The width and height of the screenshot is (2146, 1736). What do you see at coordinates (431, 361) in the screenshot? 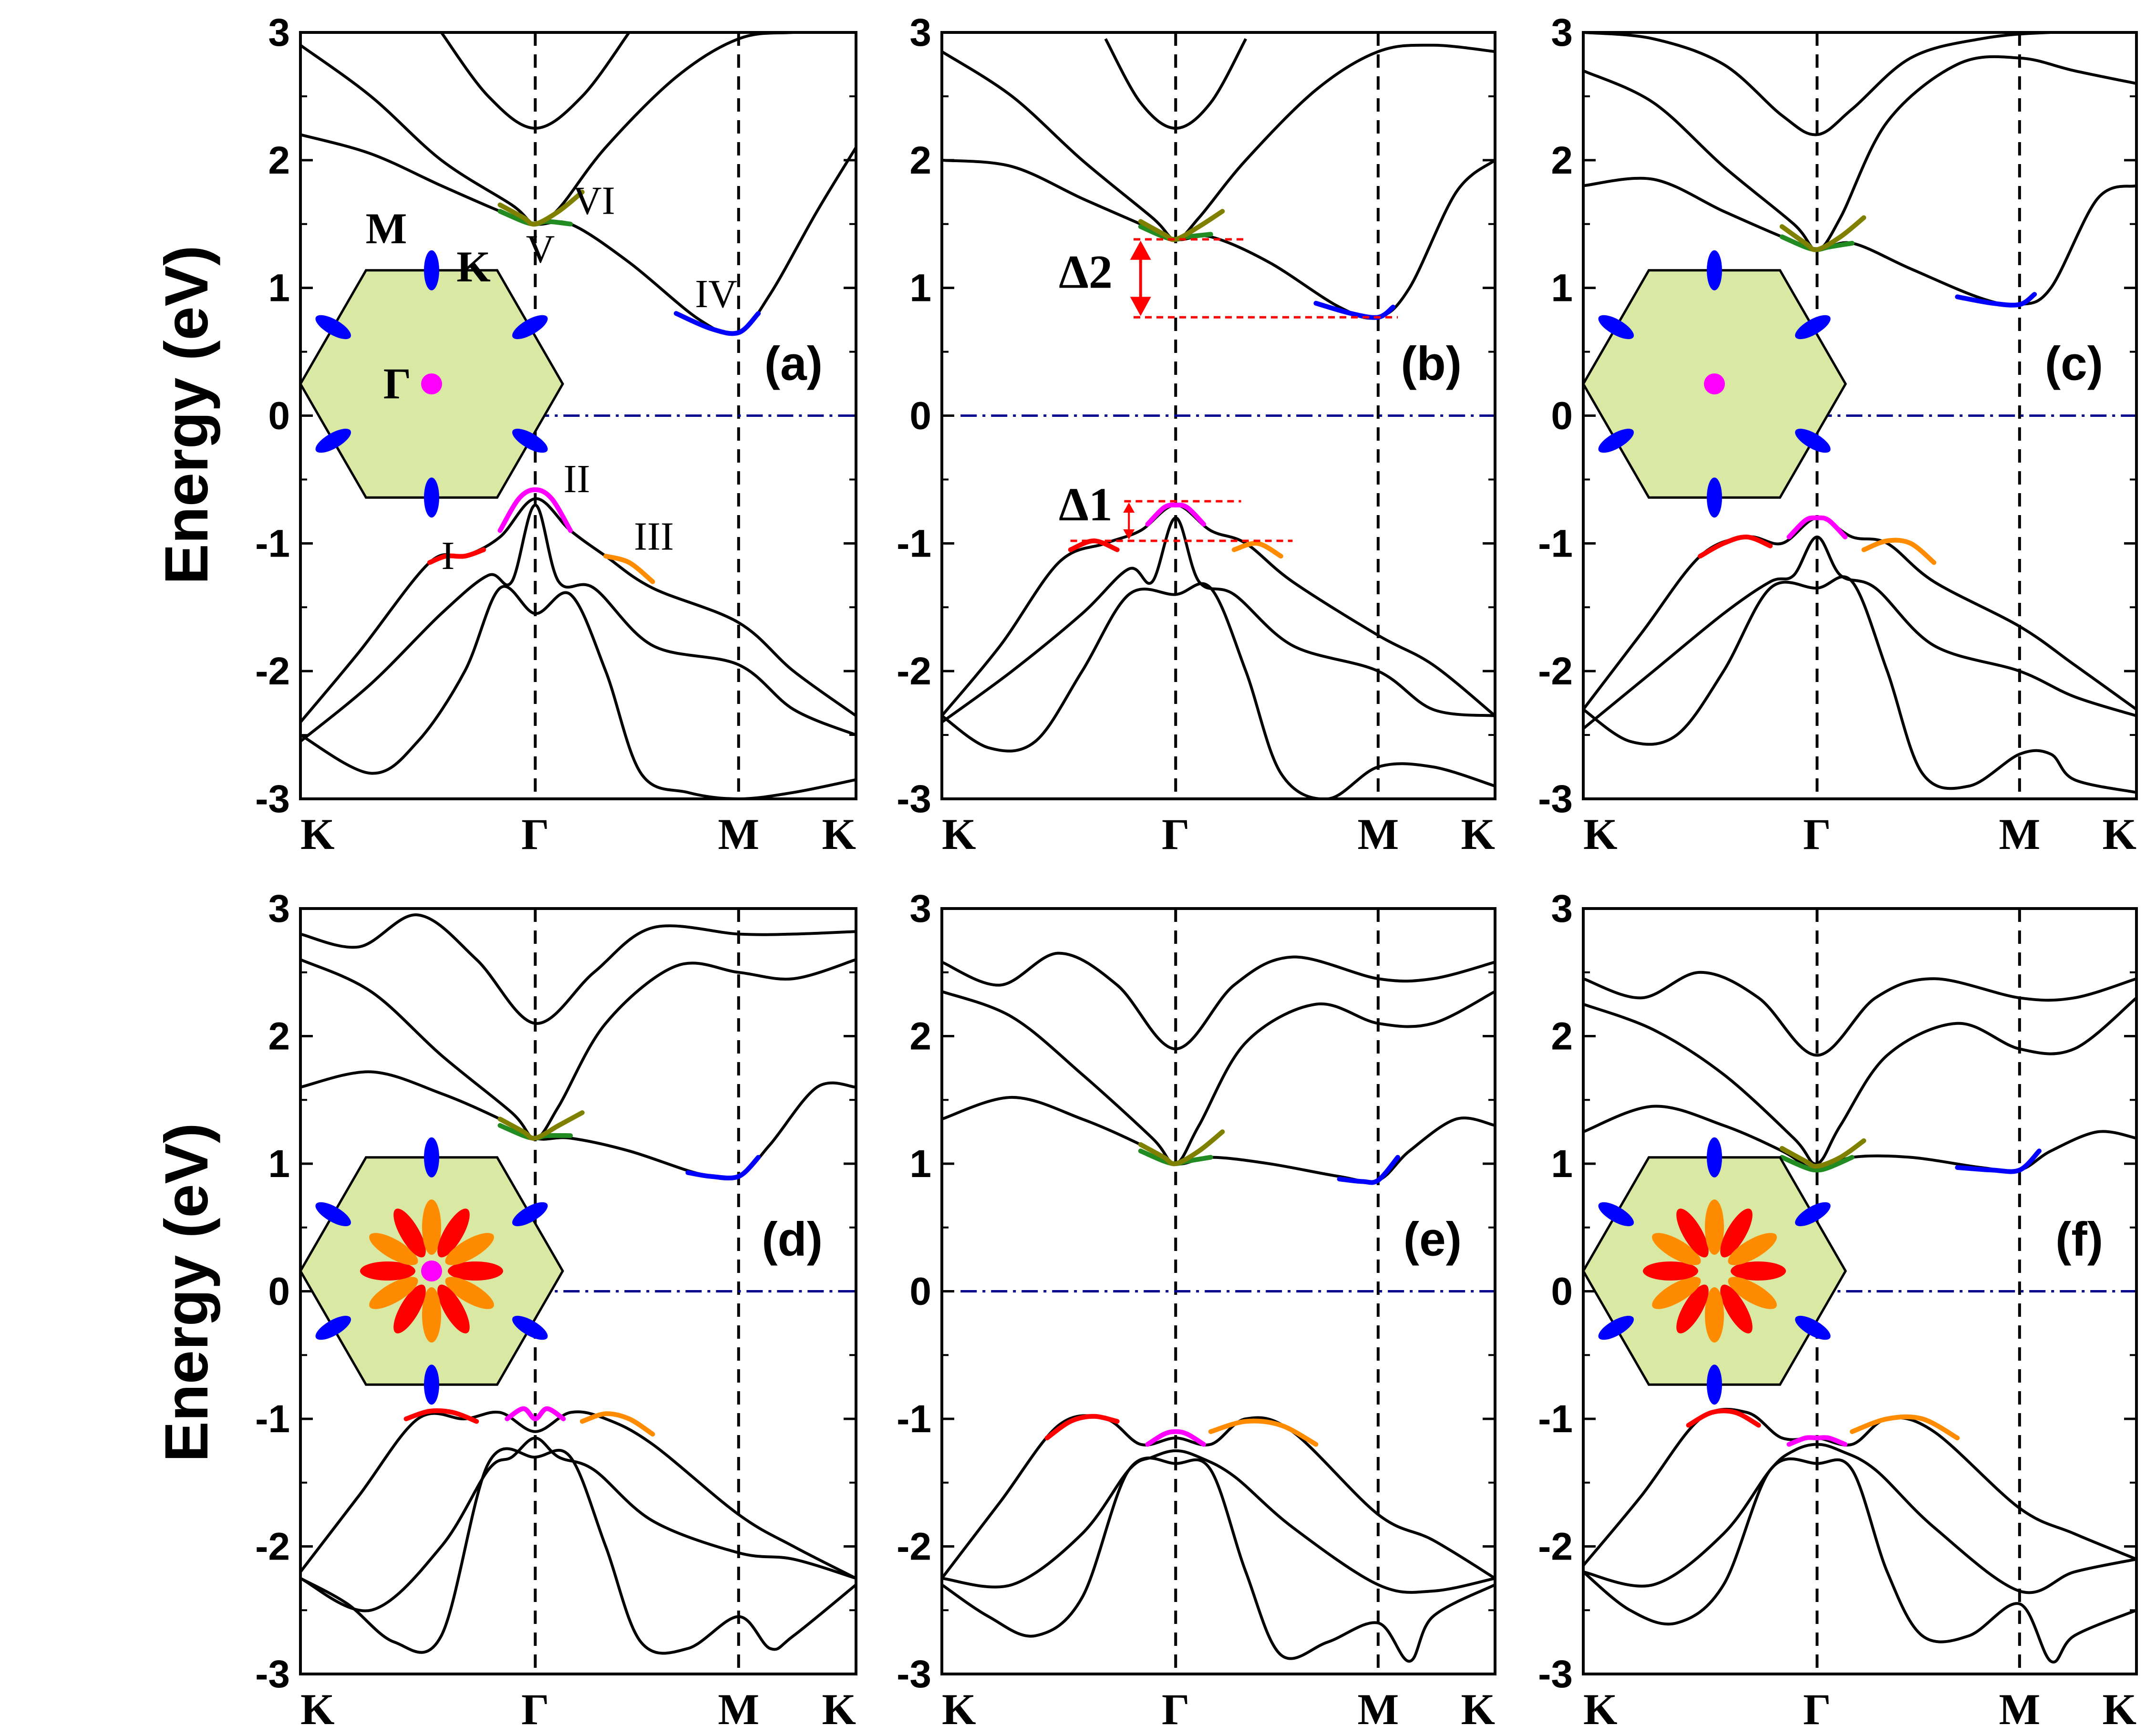
I see `brillouin-zone-inset: MK Γ` at bounding box center [431, 361].